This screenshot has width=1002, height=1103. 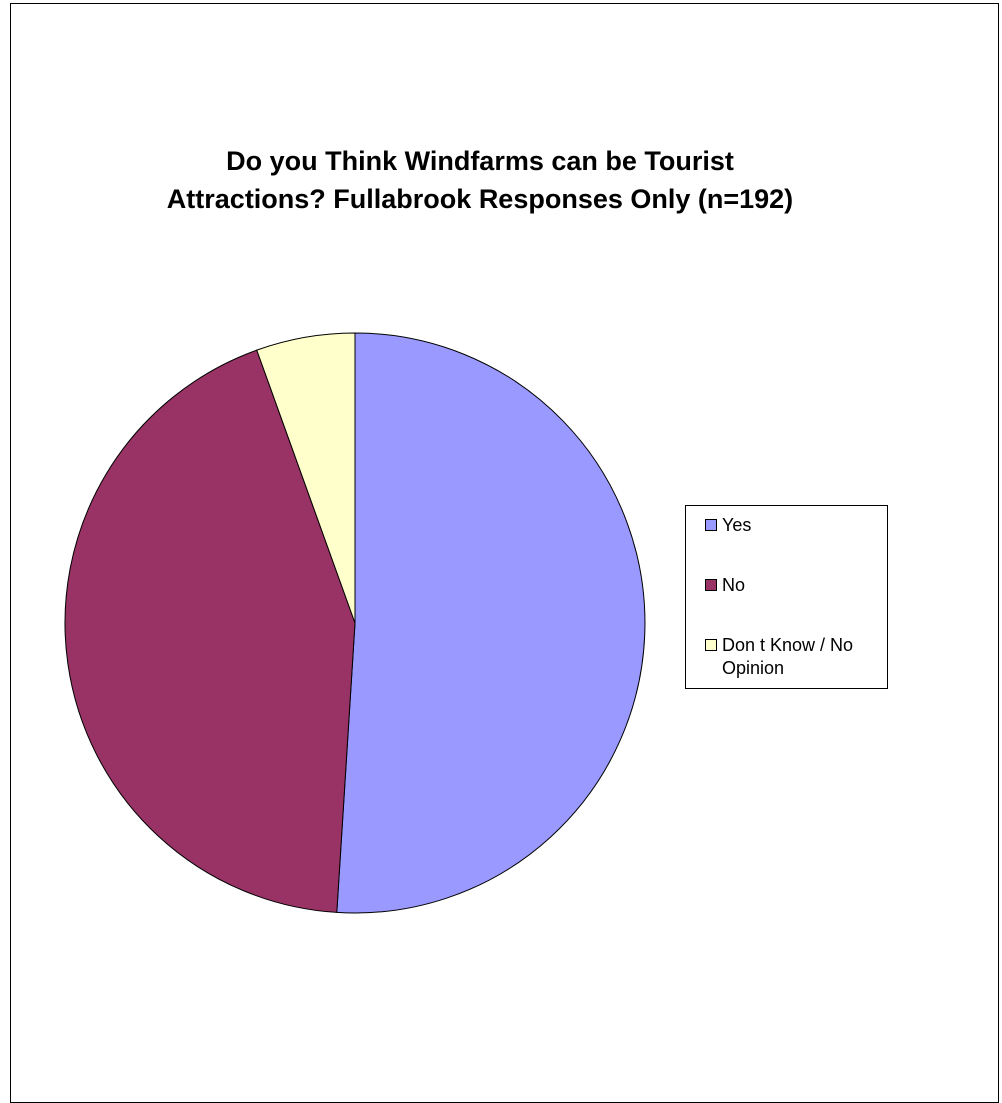 I want to click on legend-label-dont-know: Don t Know / No Opinion, so click(x=788, y=656).